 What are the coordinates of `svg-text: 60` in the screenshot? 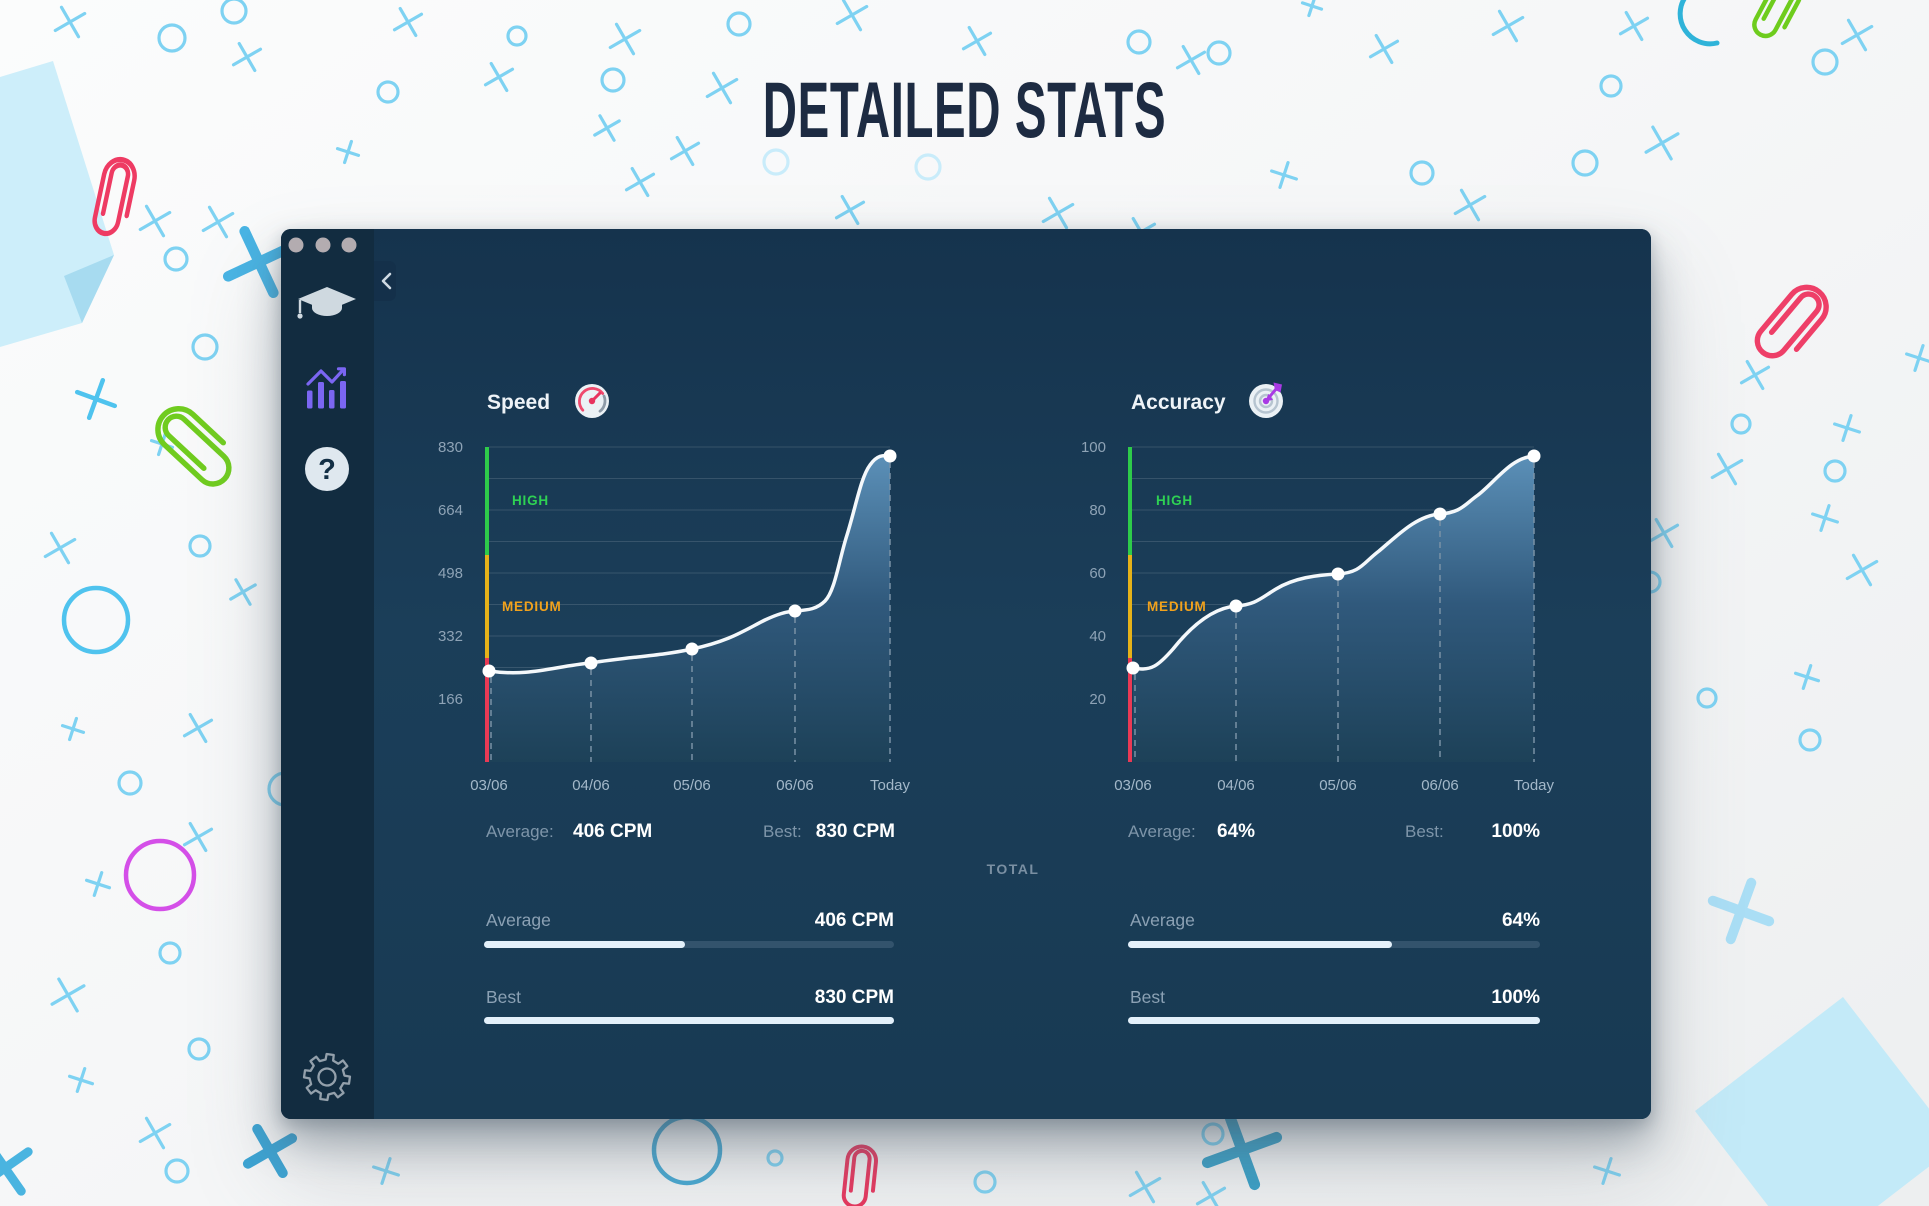 It's located at (1097, 573).